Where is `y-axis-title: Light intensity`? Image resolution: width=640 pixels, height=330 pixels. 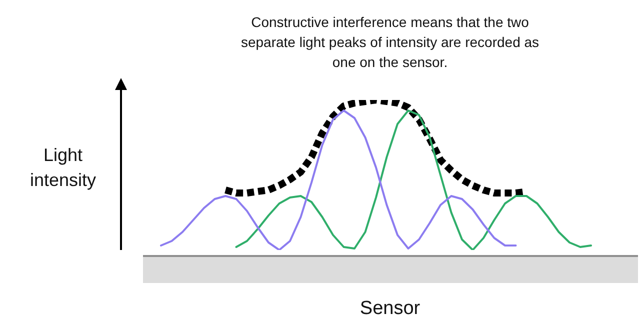 y-axis-title: Light intensity is located at coordinates (63, 168).